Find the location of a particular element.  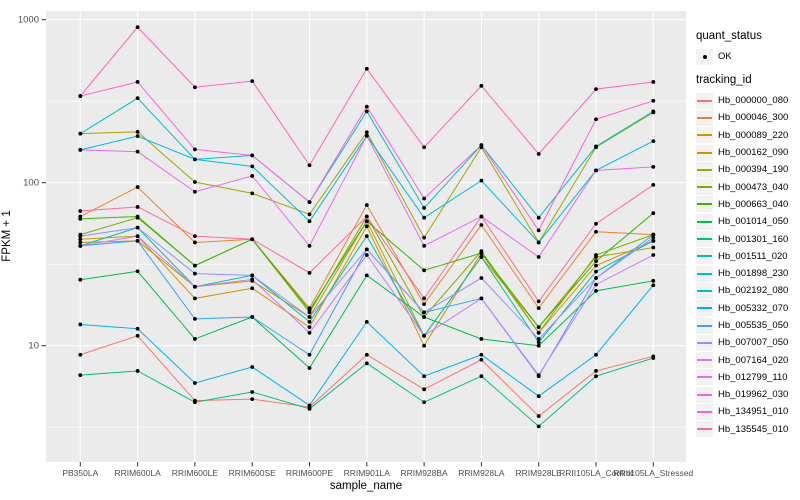

x-tick-label: RRIM901LA is located at coordinates (367, 473).